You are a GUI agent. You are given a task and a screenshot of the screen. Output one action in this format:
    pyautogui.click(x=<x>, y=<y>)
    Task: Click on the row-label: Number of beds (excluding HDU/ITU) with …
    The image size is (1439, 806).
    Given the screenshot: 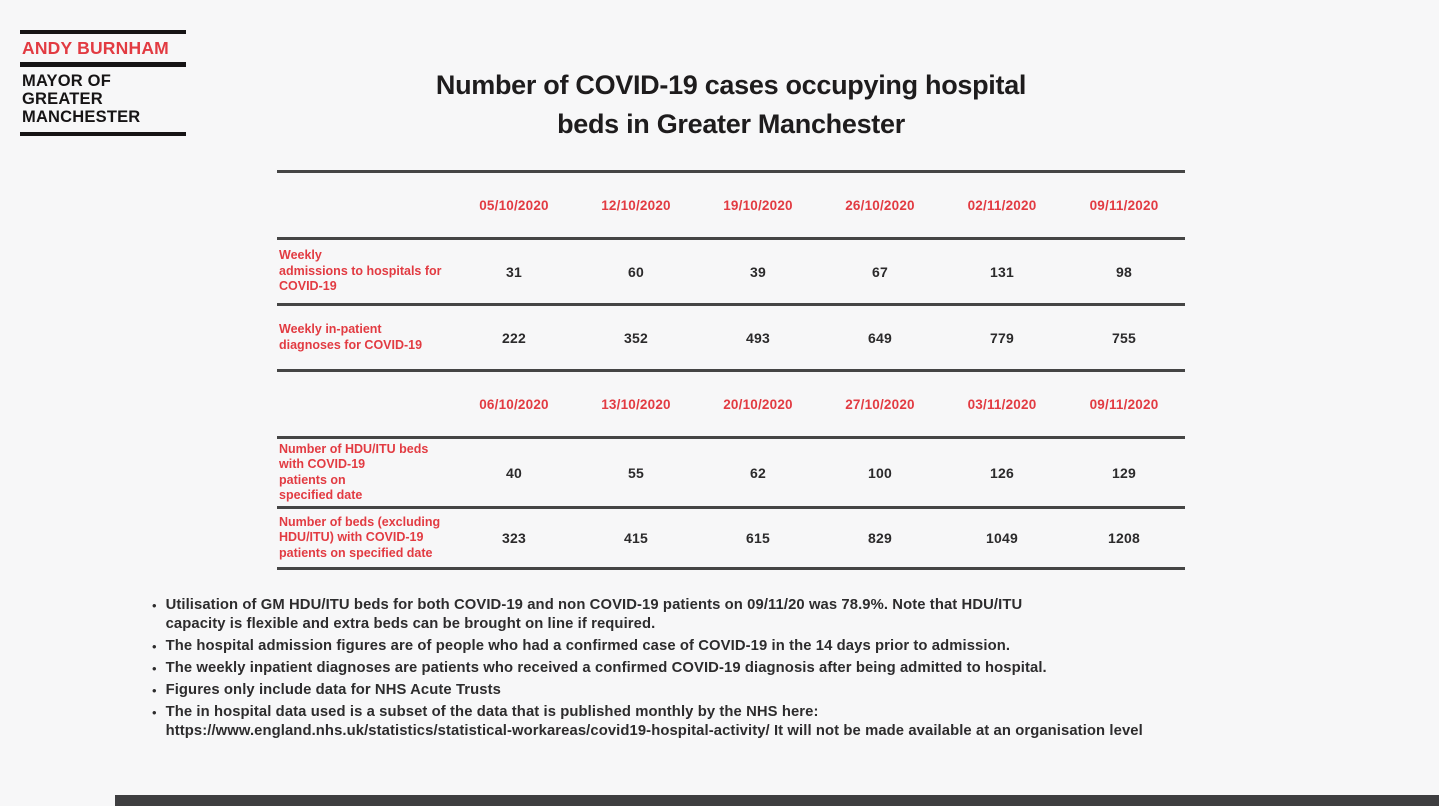 What is the action you would take?
    pyautogui.click(x=360, y=537)
    